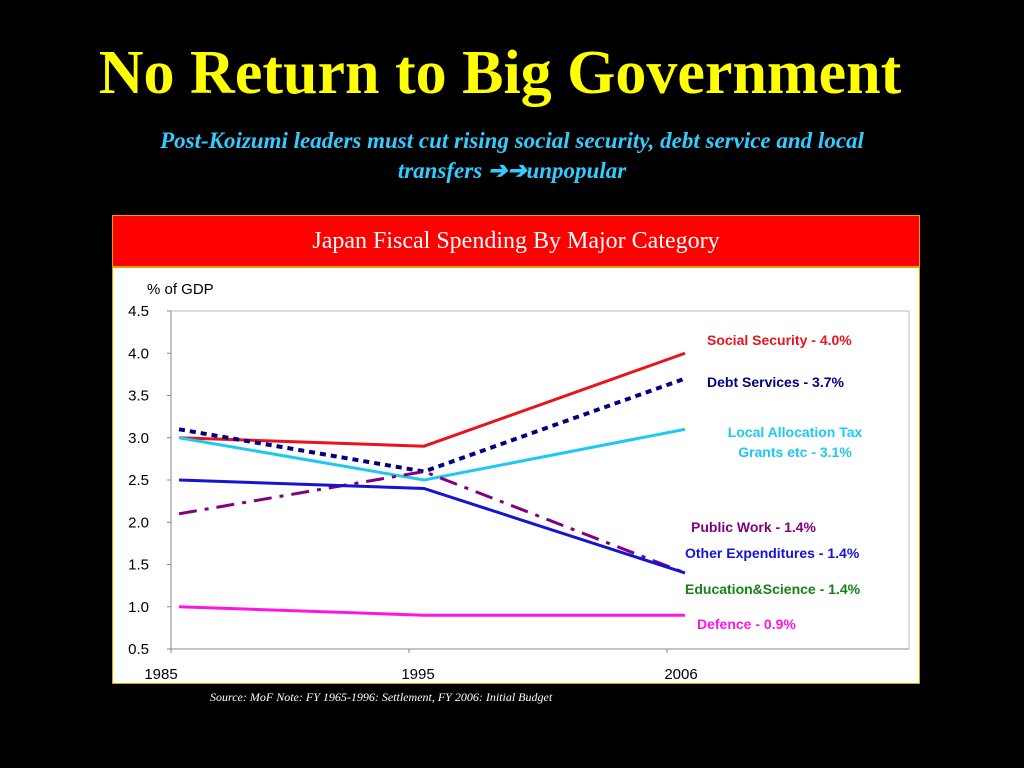 Image resolution: width=1024 pixels, height=768 pixels. What do you see at coordinates (795, 452) in the screenshot?
I see `series-label: Grants etc - 3.1%` at bounding box center [795, 452].